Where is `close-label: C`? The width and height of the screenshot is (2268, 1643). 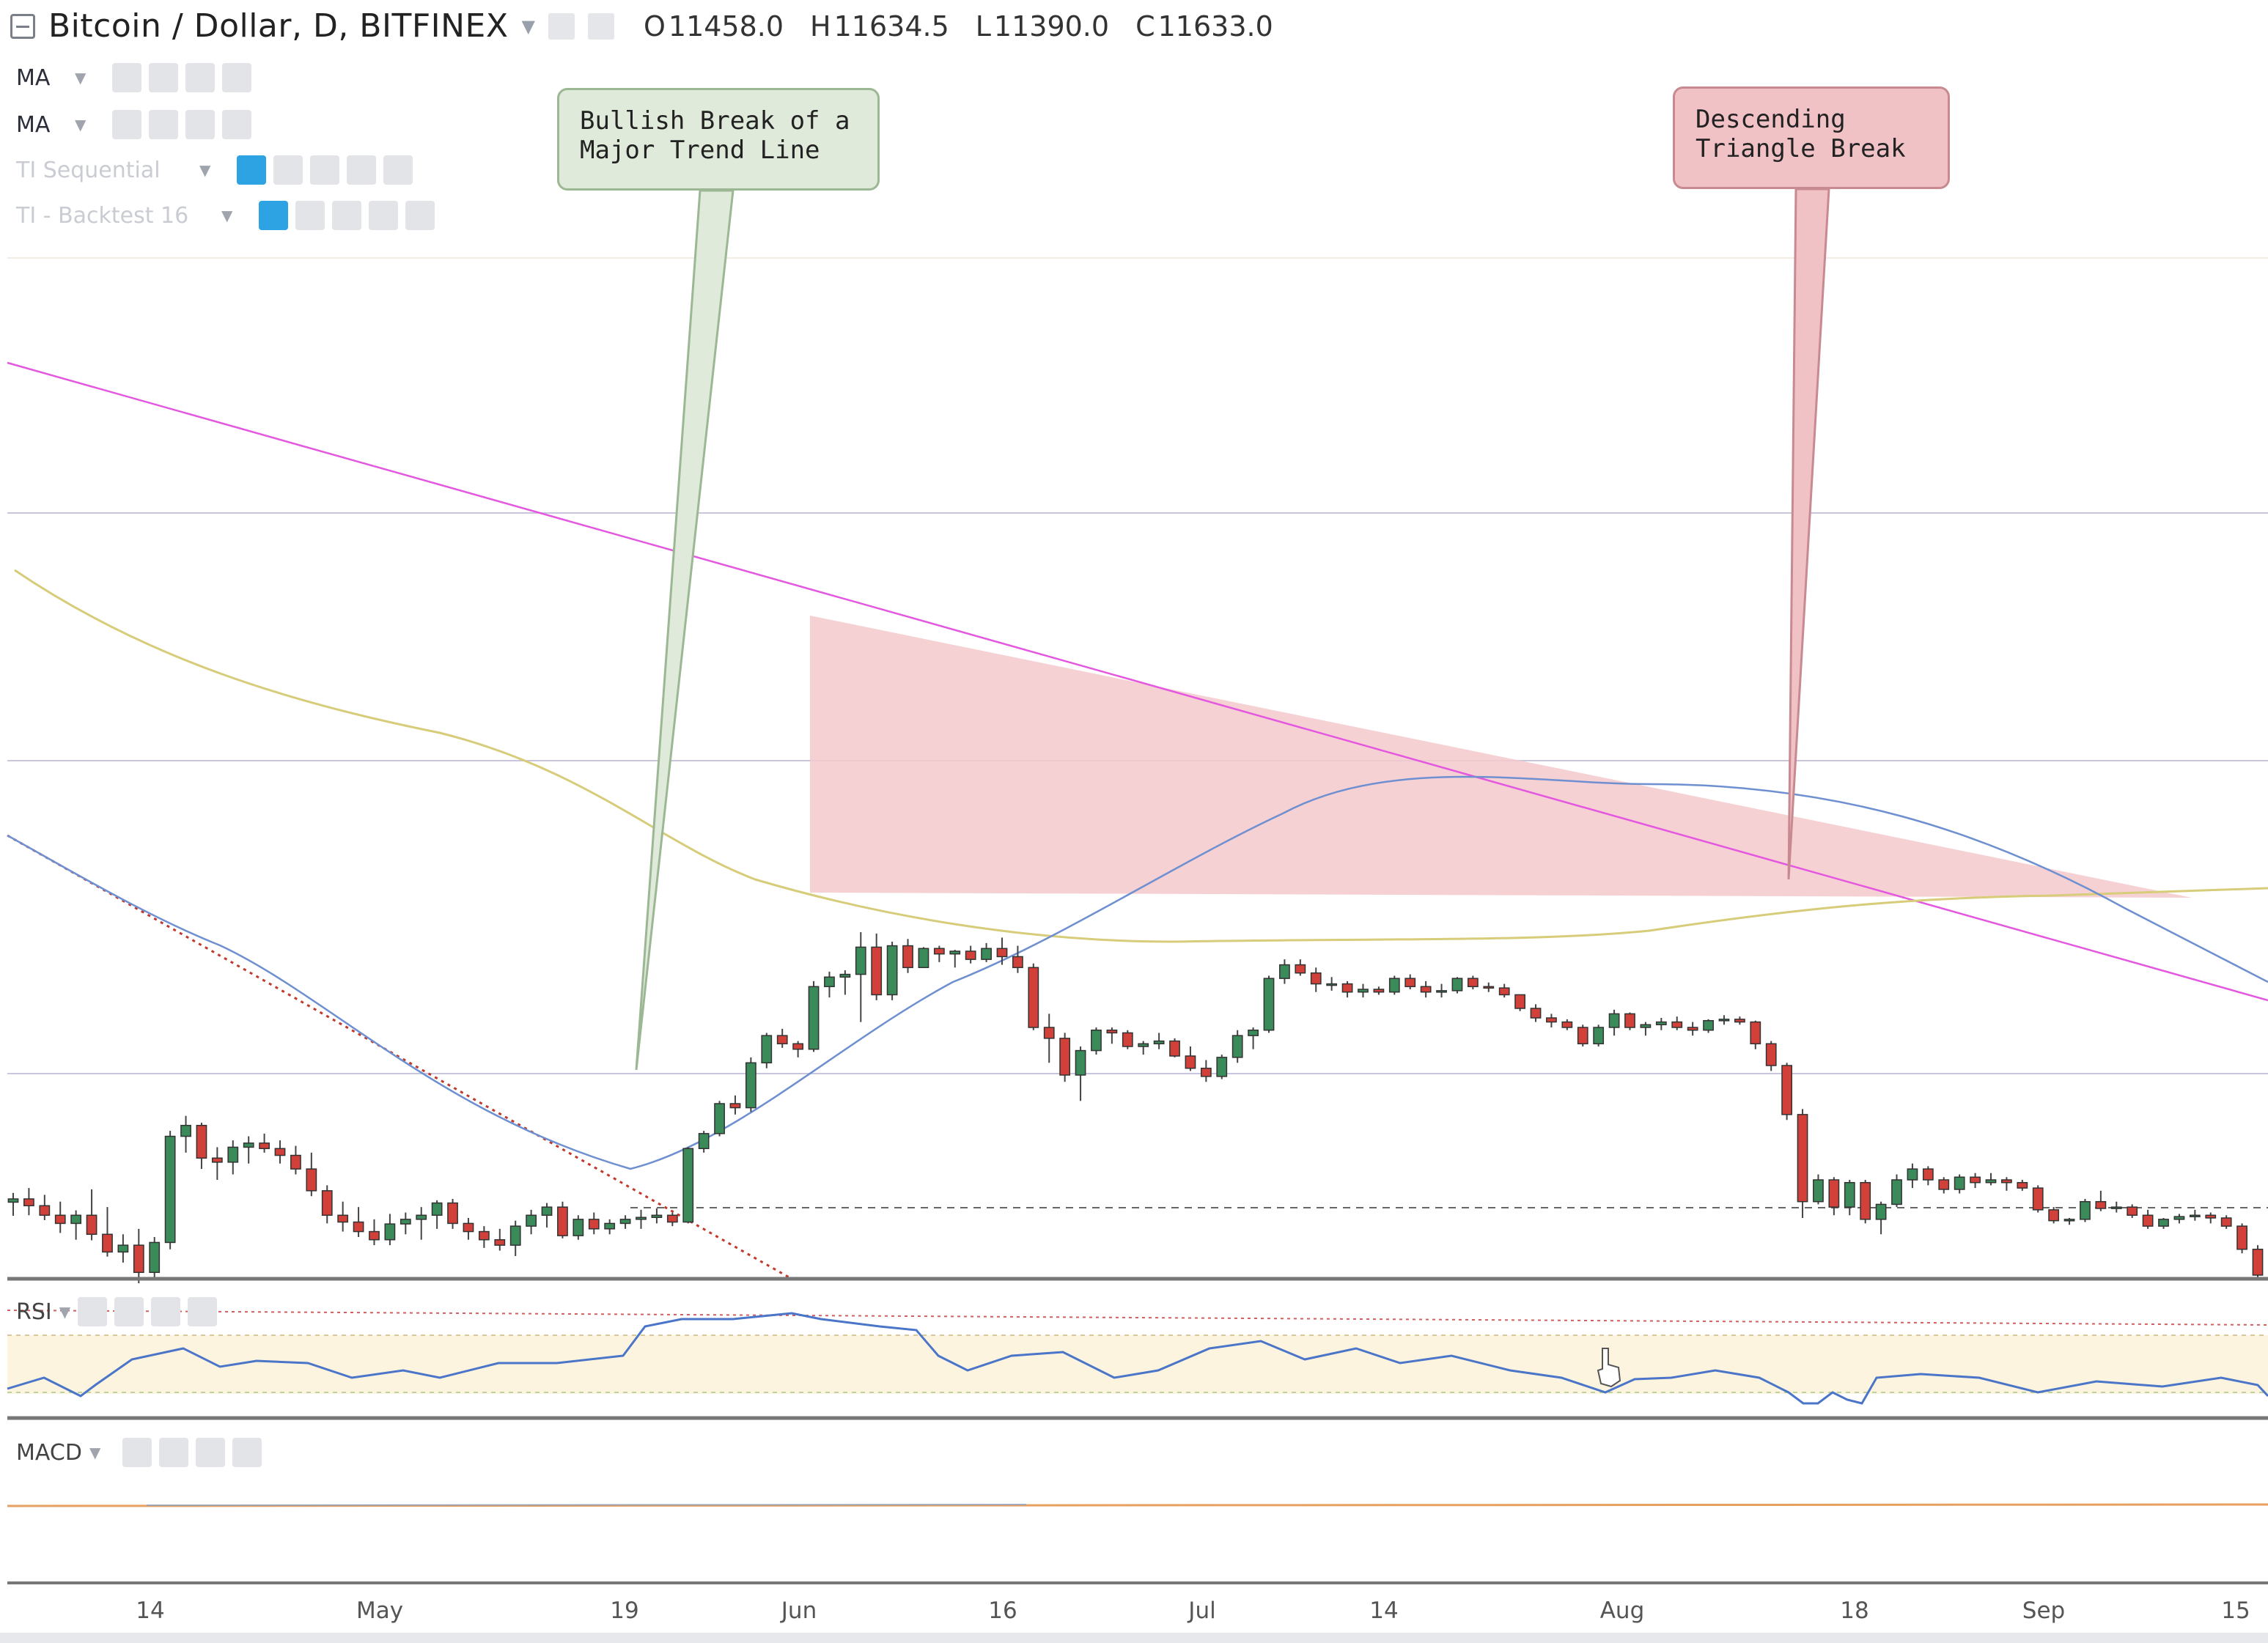 close-label: C is located at coordinates (1145, 26).